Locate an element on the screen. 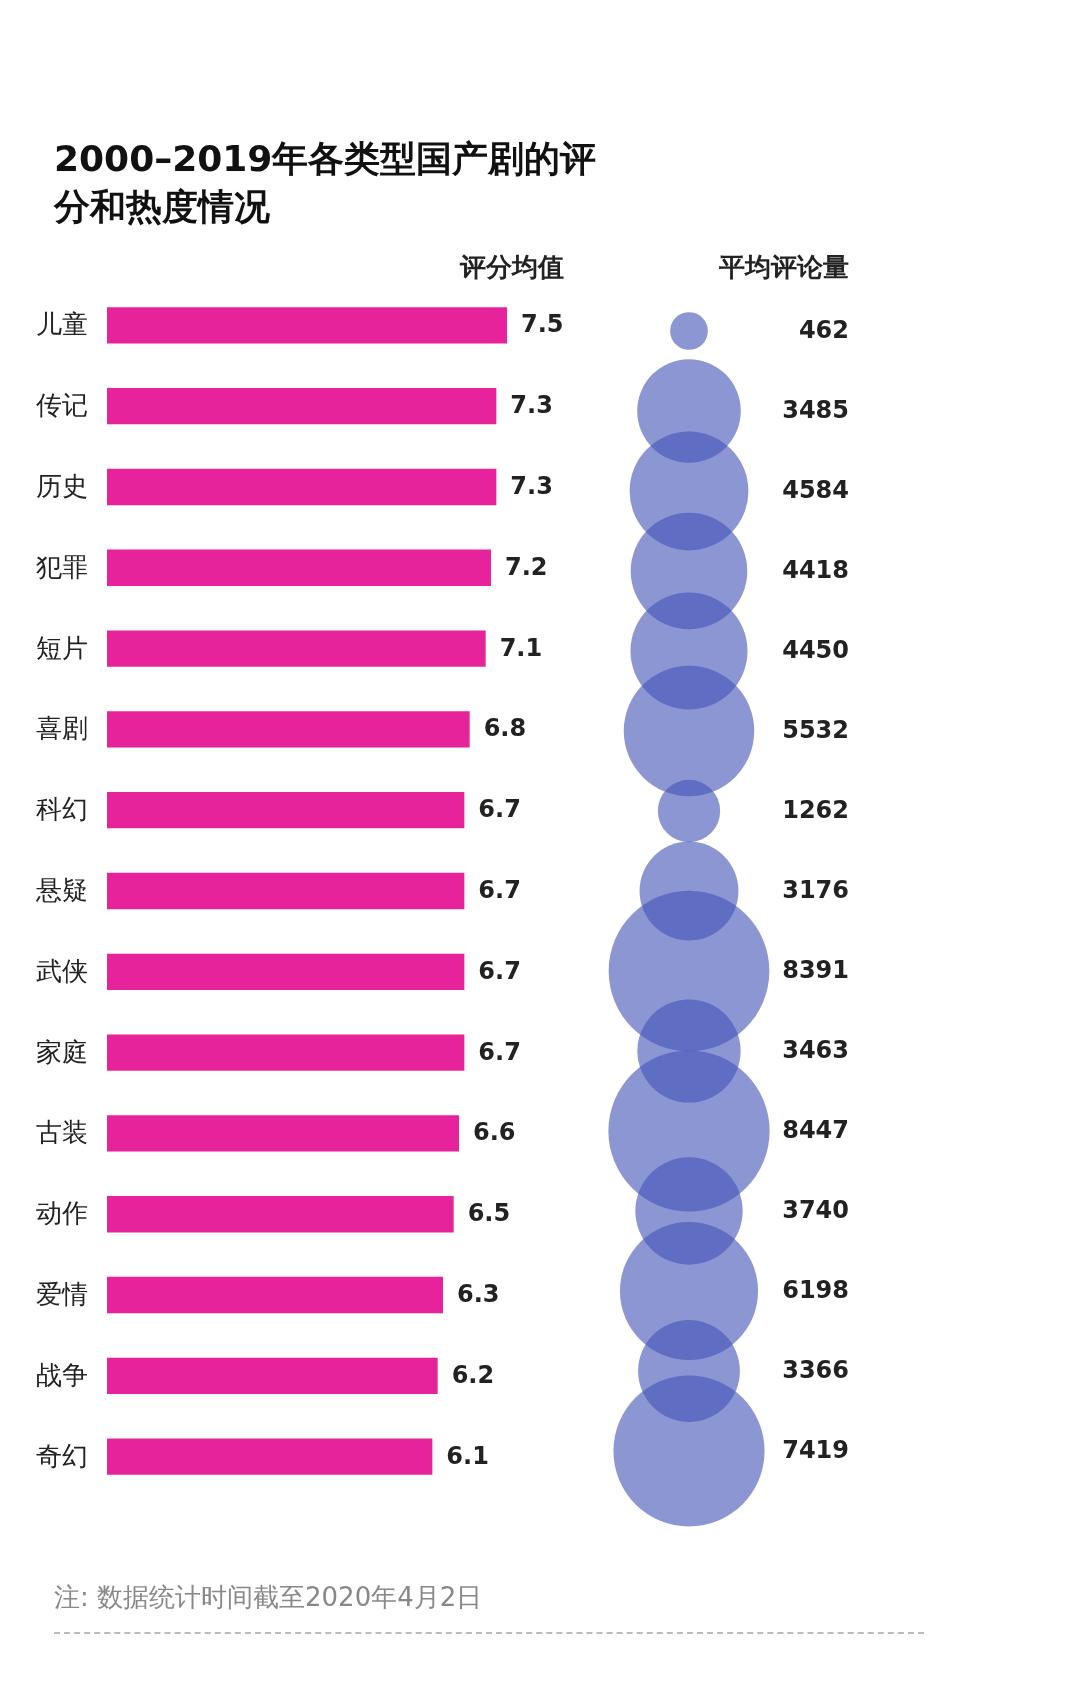 This screenshot has width=1080, height=1707. y-tick-label: 科幻 is located at coordinates (61, 809).